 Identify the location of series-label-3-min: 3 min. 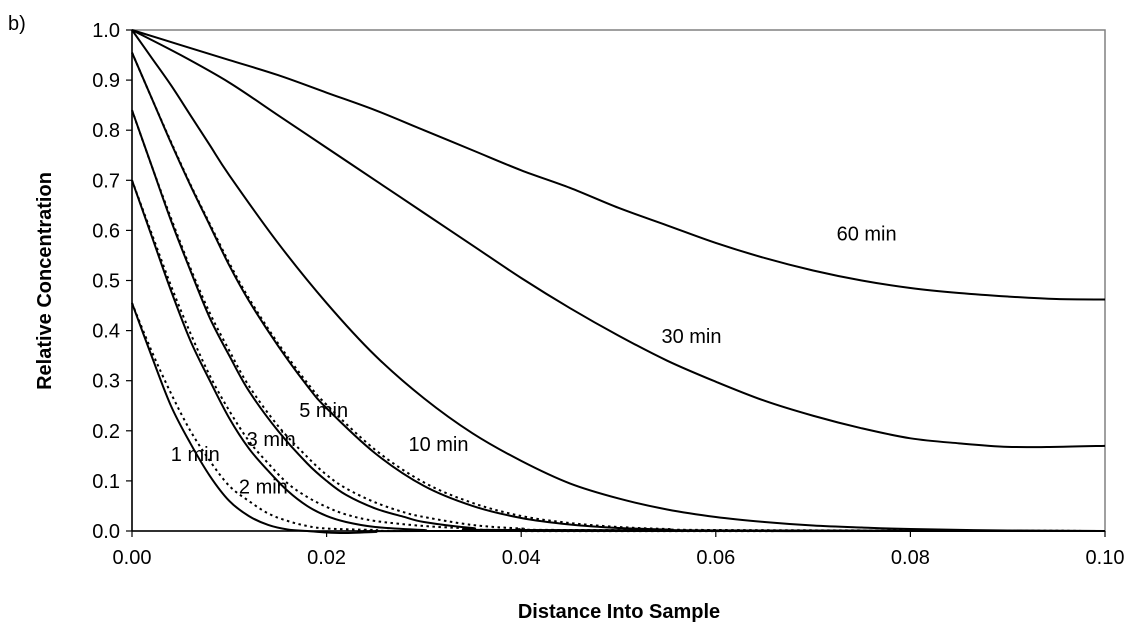
(271, 440).